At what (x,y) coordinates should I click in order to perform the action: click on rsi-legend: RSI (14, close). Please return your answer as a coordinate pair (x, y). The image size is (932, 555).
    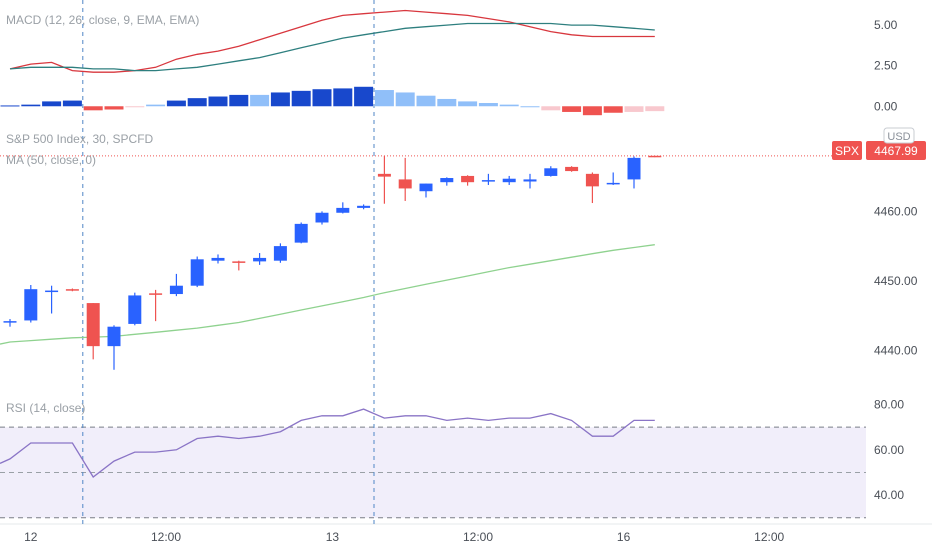
    Looking at the image, I should click on (45, 408).